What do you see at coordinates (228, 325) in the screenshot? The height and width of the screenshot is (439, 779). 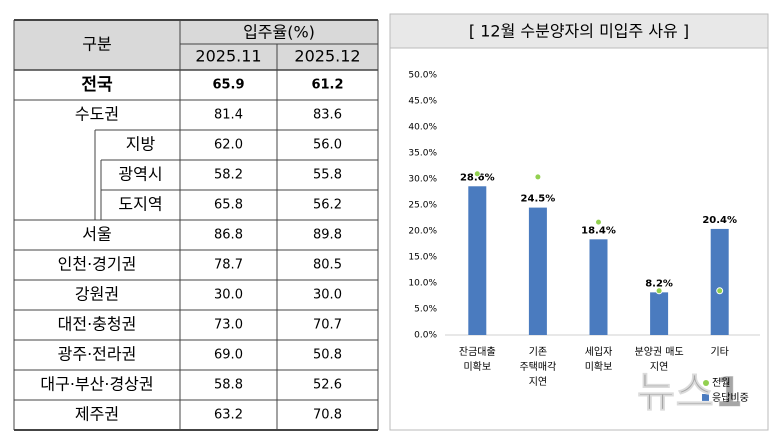 I see `cell: 73.0` at bounding box center [228, 325].